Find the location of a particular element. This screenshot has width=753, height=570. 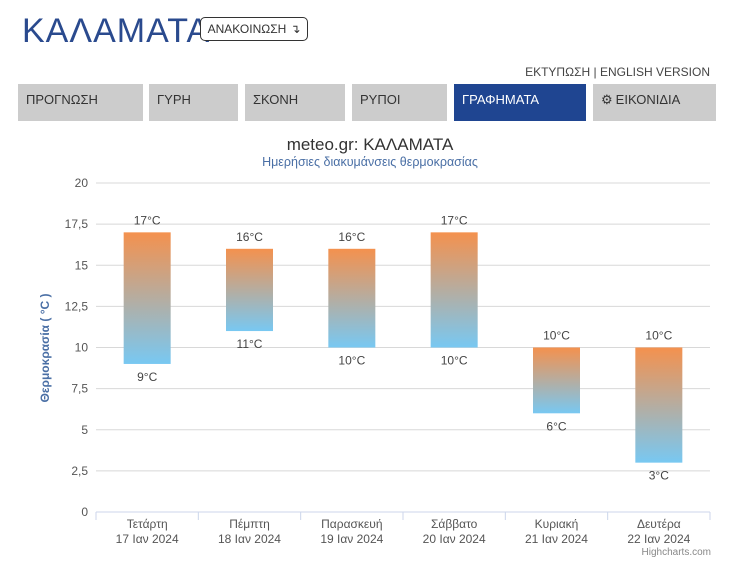

tab-icons: ⚙ ΕΙΚΟΝΙΔΙΑ is located at coordinates (654, 102).